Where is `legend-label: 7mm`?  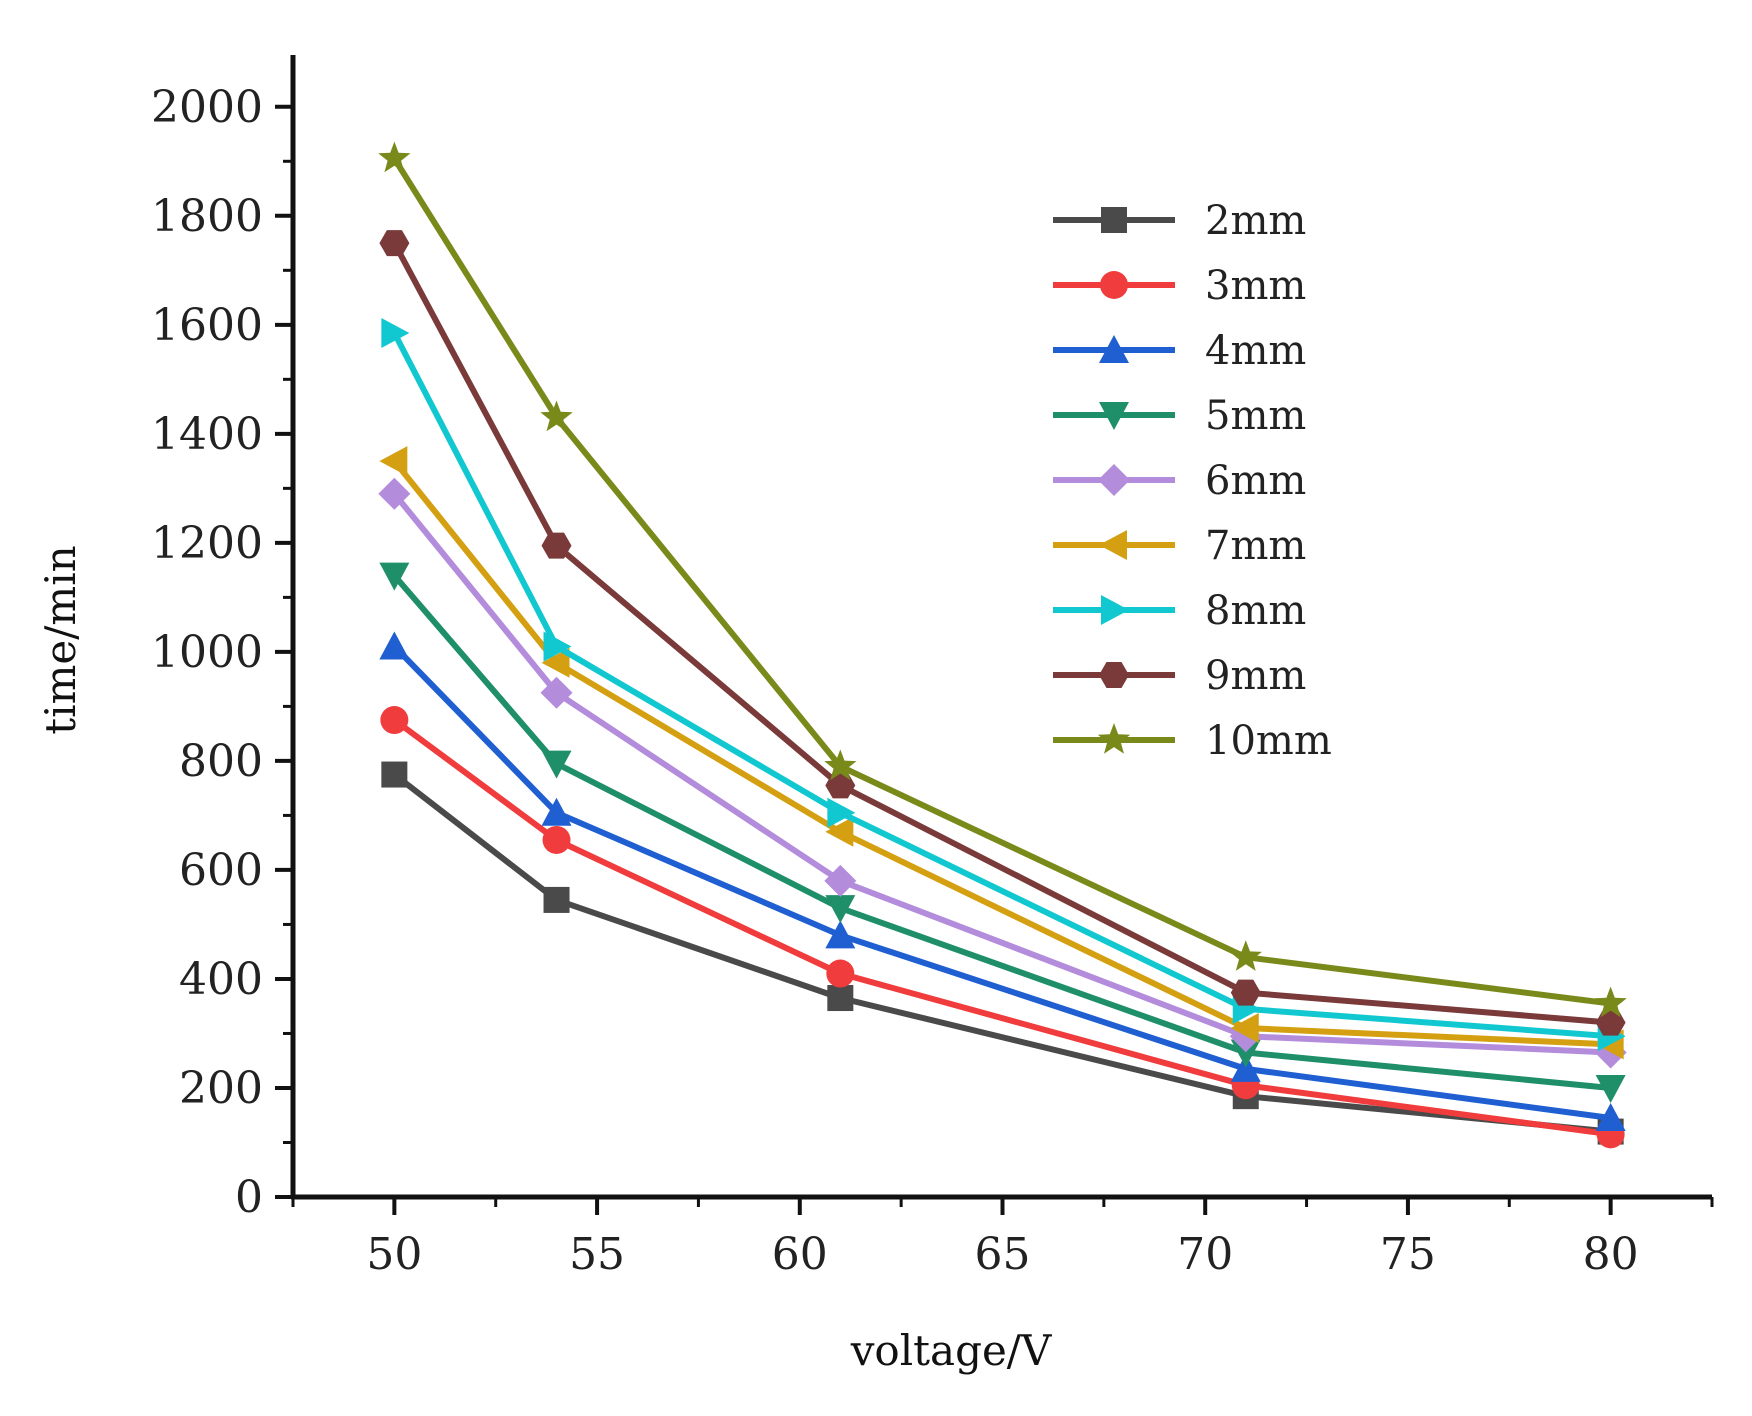
legend-label: 7mm is located at coordinates (1255, 546).